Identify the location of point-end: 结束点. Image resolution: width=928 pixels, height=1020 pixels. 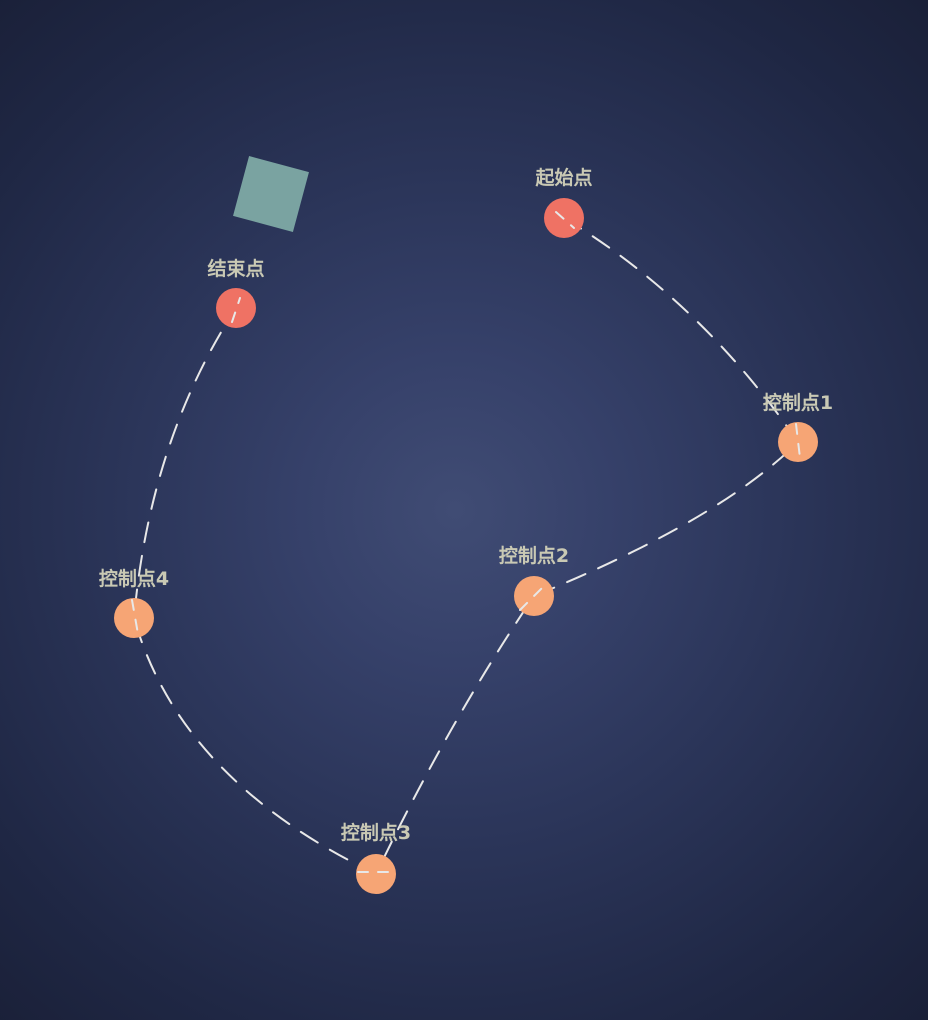
(236, 292).